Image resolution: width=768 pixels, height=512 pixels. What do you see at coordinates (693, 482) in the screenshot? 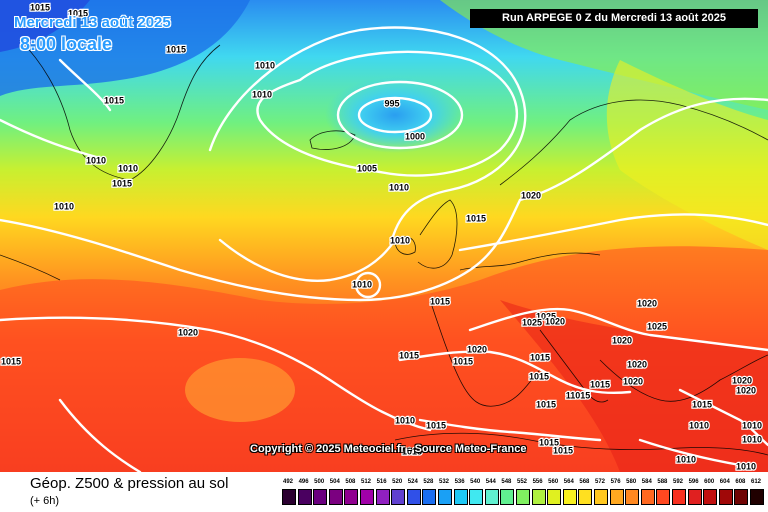
I see `legend-label: 596` at bounding box center [693, 482].